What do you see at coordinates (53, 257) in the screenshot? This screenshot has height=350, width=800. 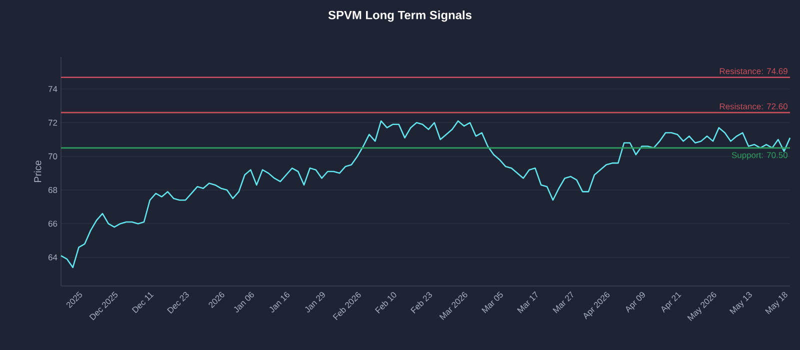 I see `y-tick-label: 64` at bounding box center [53, 257].